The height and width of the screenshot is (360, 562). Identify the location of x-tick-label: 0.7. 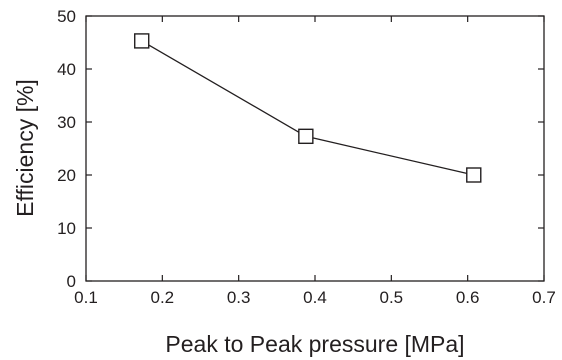
(544, 297).